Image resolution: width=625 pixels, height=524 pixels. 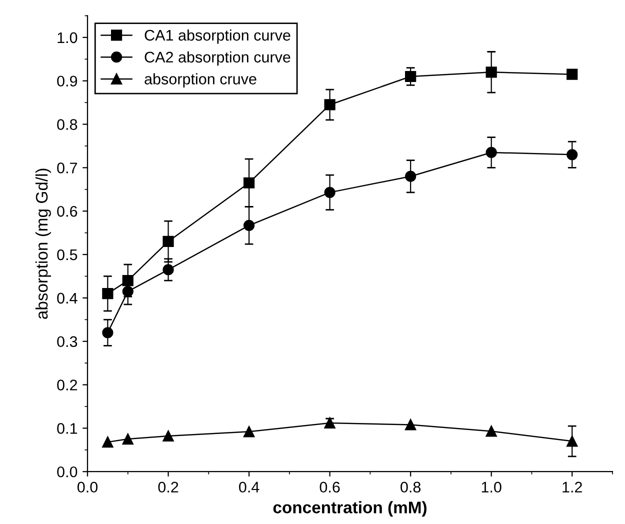 I want to click on y-tick-label: 0.3, so click(x=67, y=342).